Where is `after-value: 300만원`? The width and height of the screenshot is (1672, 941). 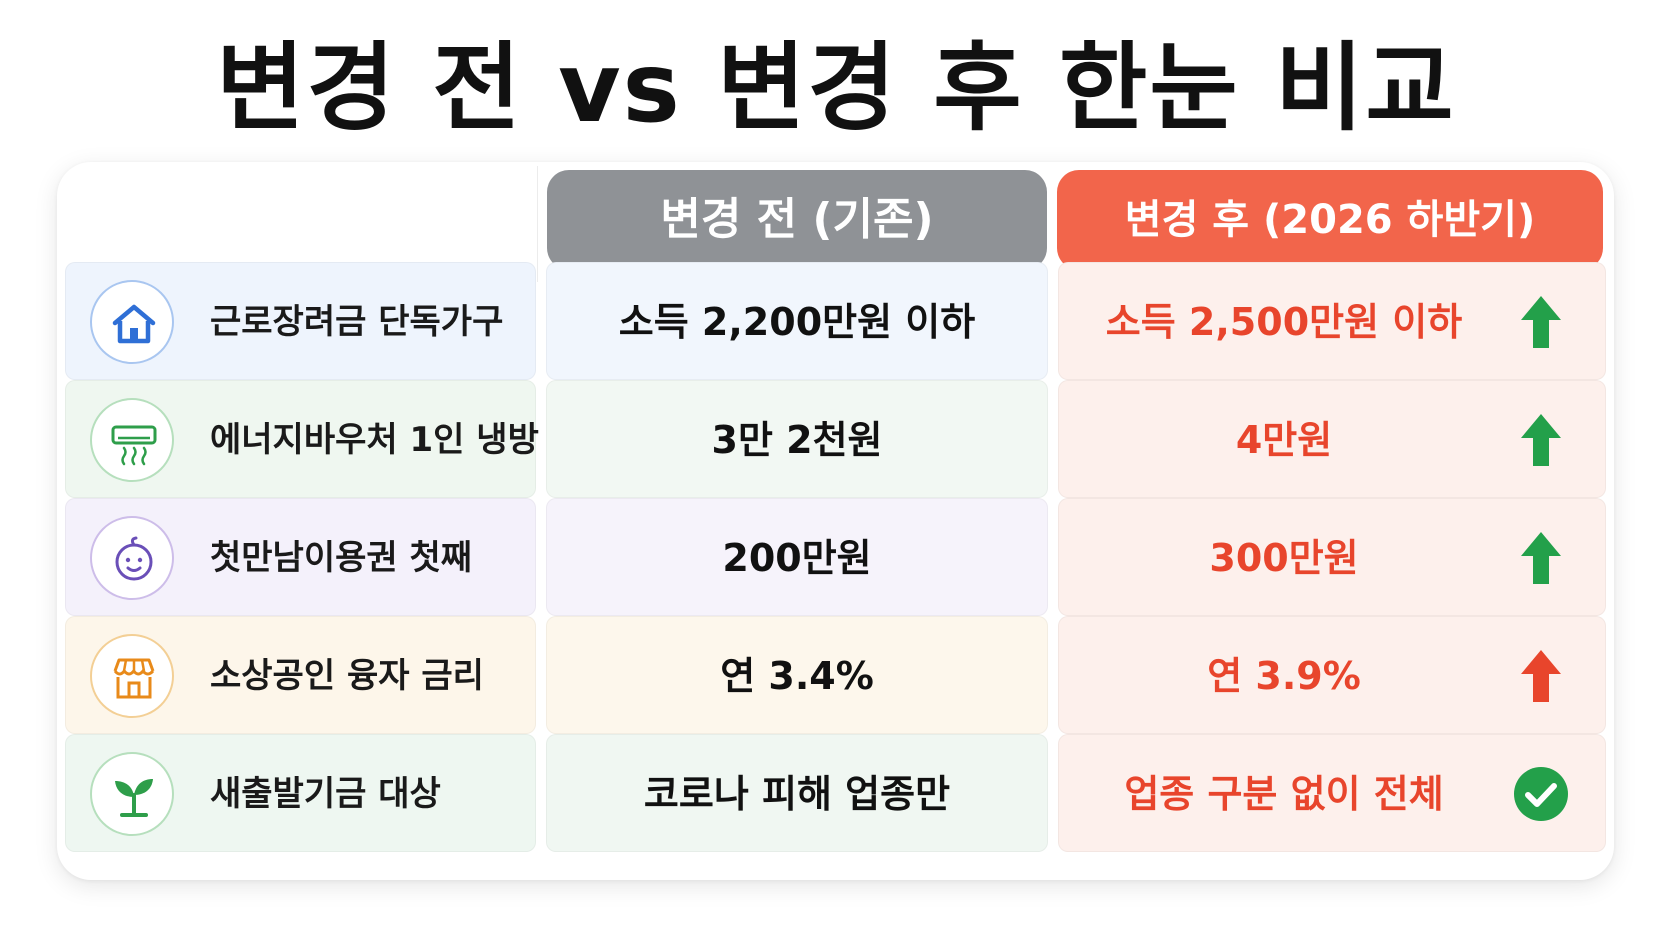 after-value: 300만원 is located at coordinates (1284, 558).